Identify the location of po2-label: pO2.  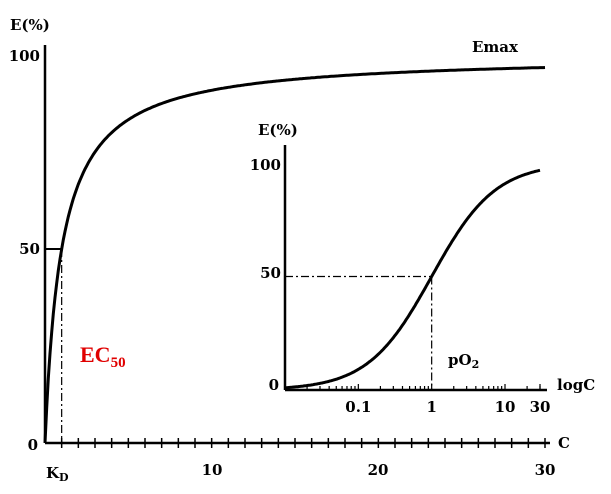
(463, 361).